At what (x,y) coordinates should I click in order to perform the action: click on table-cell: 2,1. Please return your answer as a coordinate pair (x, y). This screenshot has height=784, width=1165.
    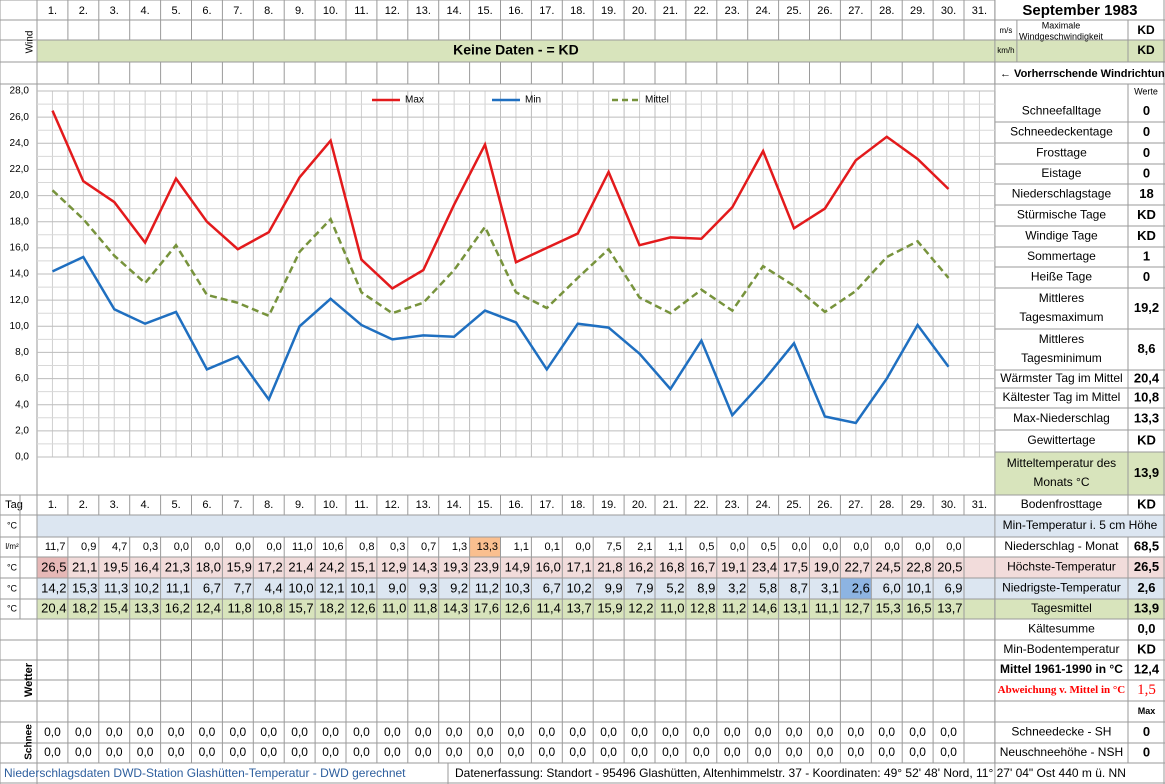
    Looking at the image, I should click on (644, 547).